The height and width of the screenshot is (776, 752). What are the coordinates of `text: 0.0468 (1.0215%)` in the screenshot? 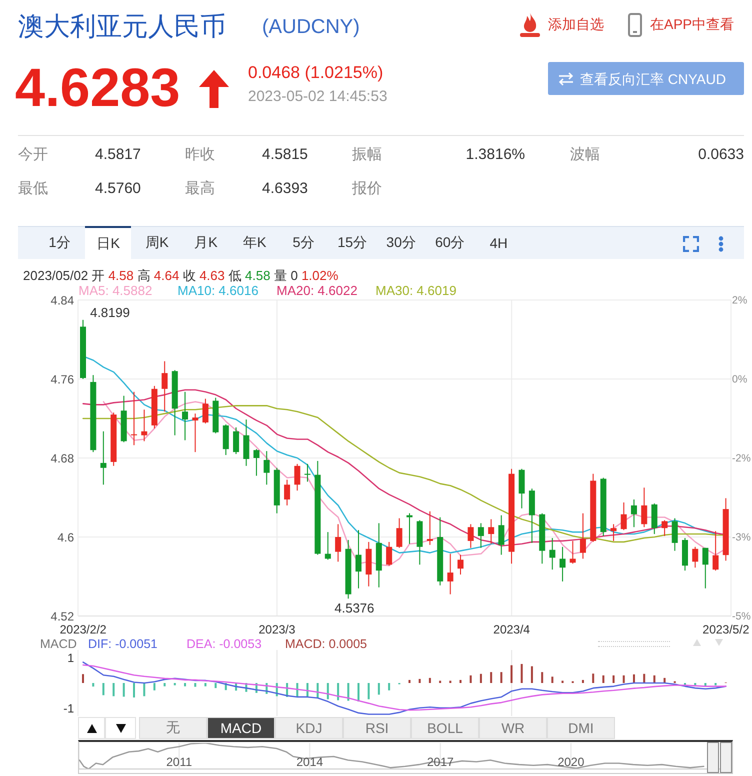 It's located at (316, 73).